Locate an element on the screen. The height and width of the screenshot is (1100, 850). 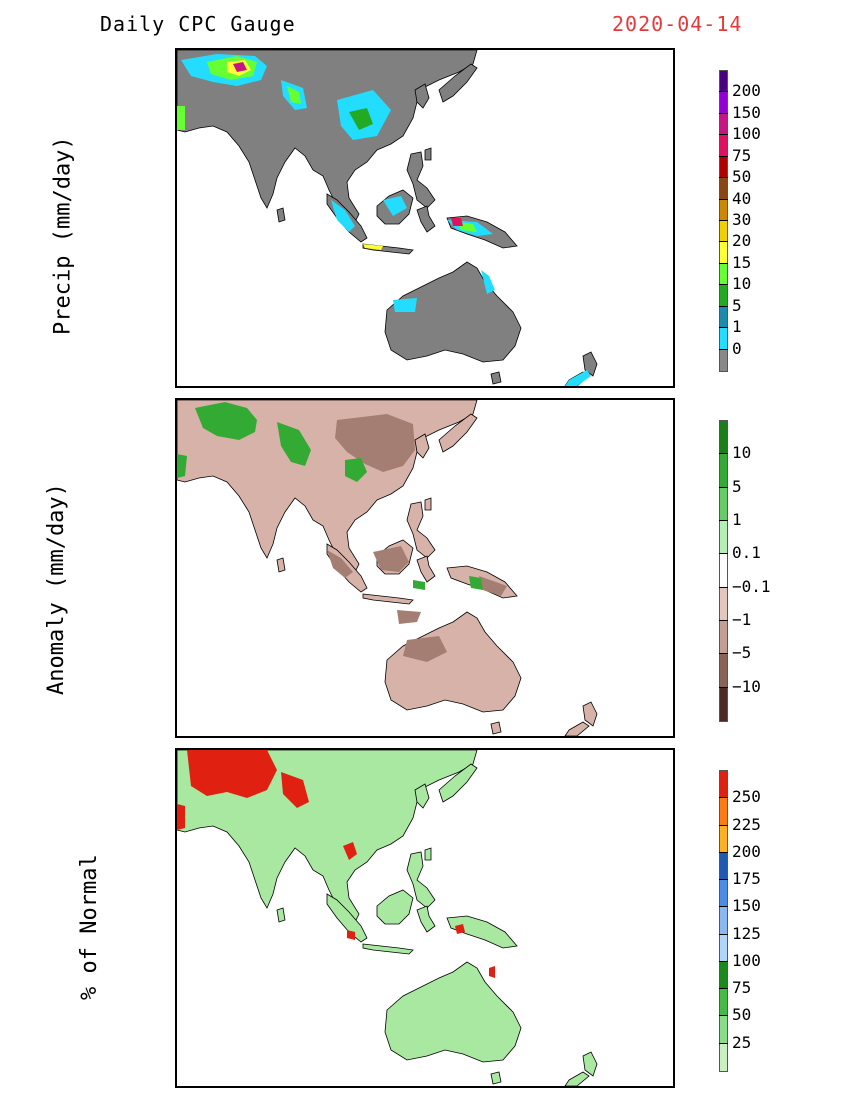
colorbar-label: 175 is located at coordinates (746, 879).